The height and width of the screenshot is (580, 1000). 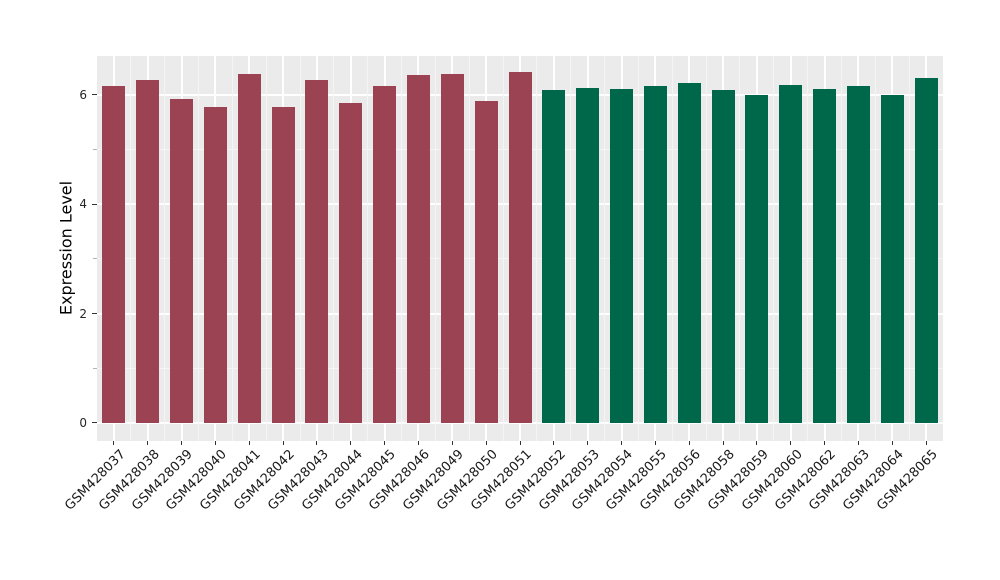 What do you see at coordinates (825, 256) in the screenshot?
I see `bar-GSM428062` at bounding box center [825, 256].